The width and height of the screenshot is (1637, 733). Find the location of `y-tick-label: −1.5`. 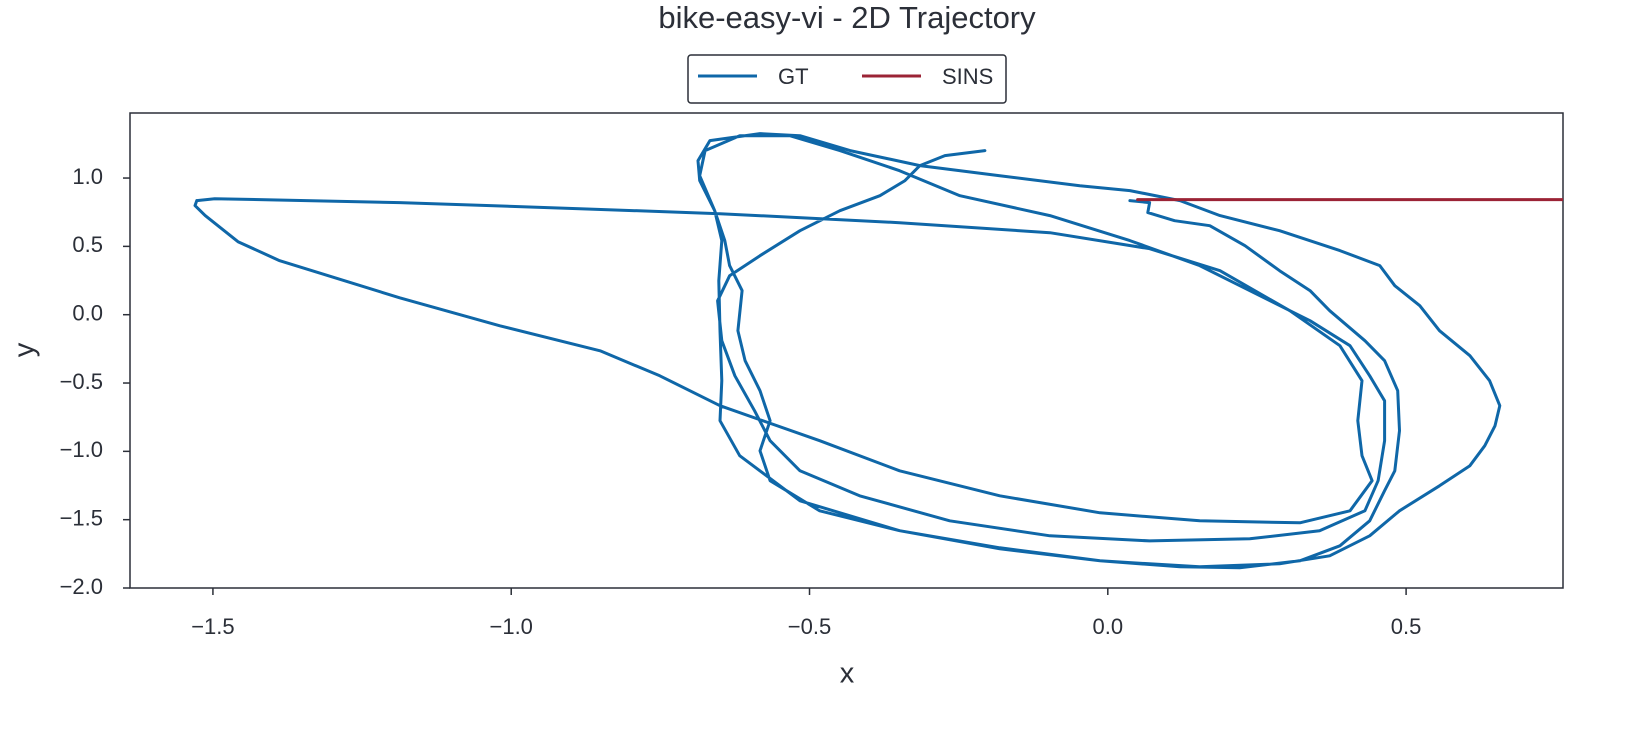

y-tick-label: −1.5 is located at coordinates (81, 517).